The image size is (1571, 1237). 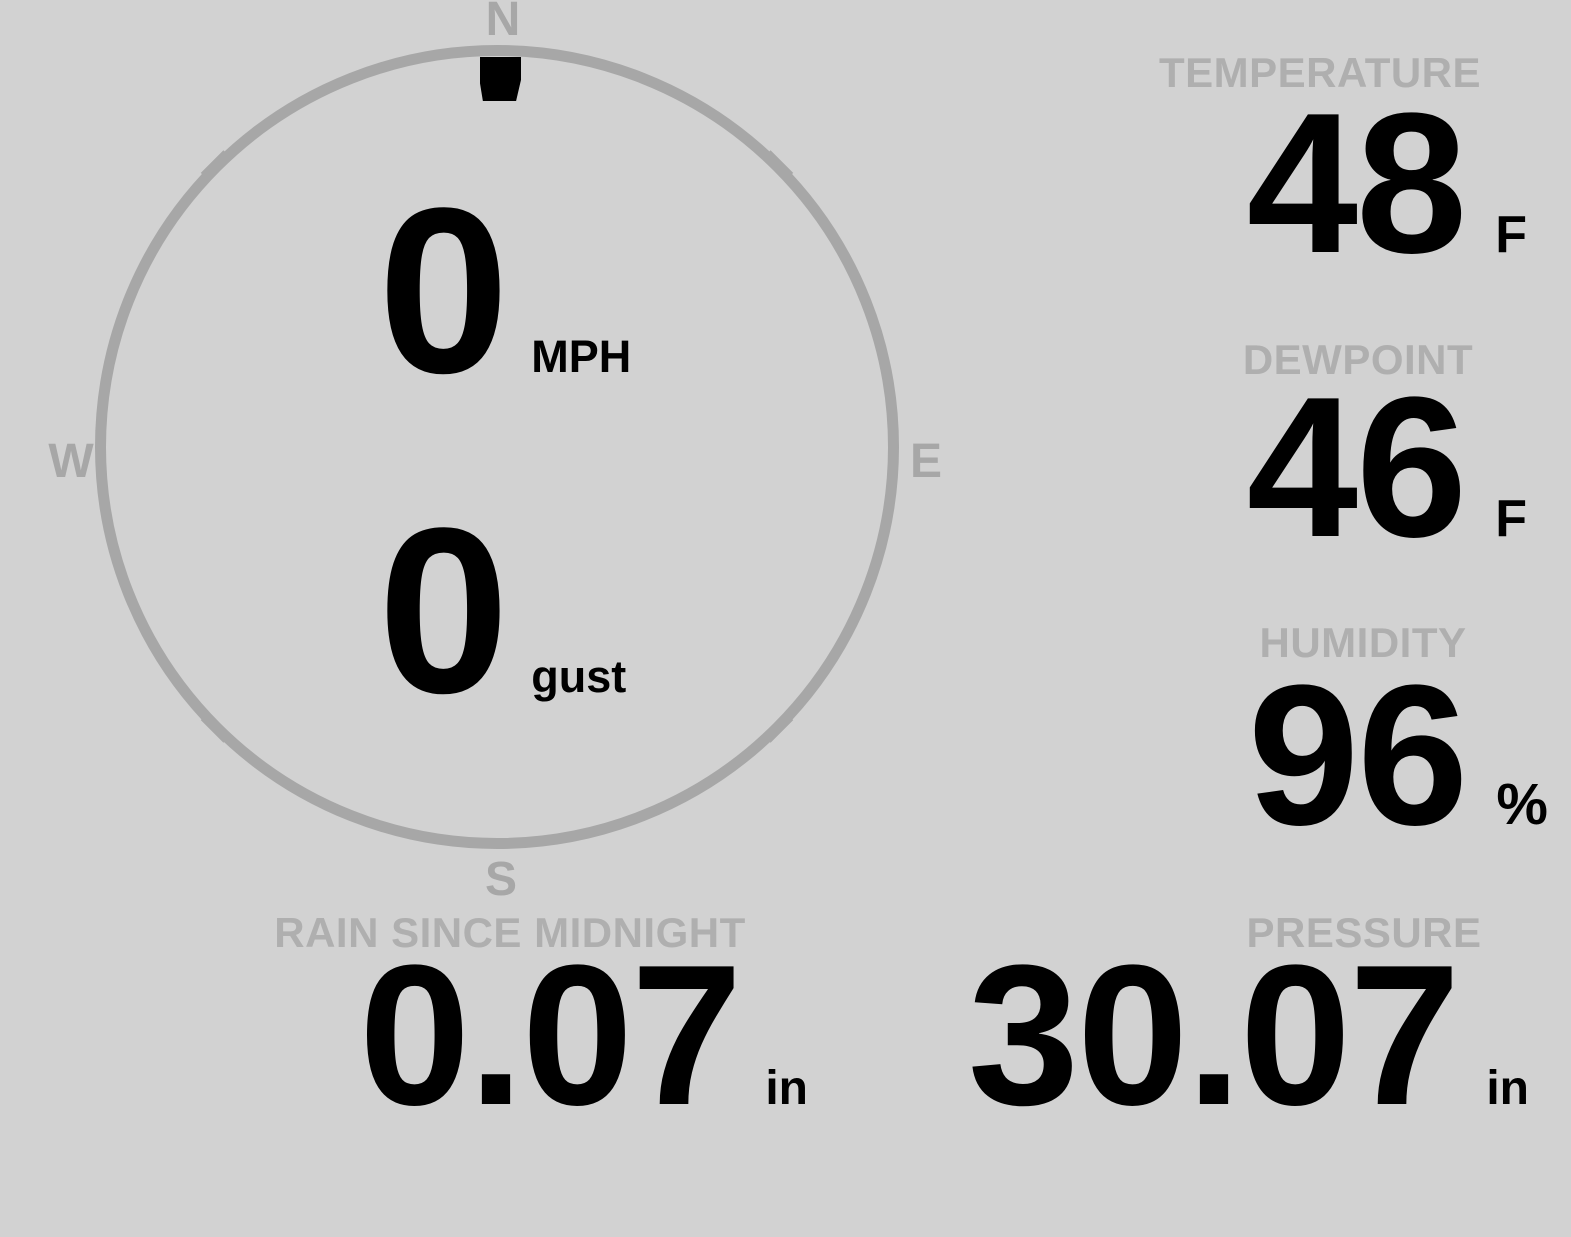 I want to click on wind-gust-value: 0, so click(x=443, y=611).